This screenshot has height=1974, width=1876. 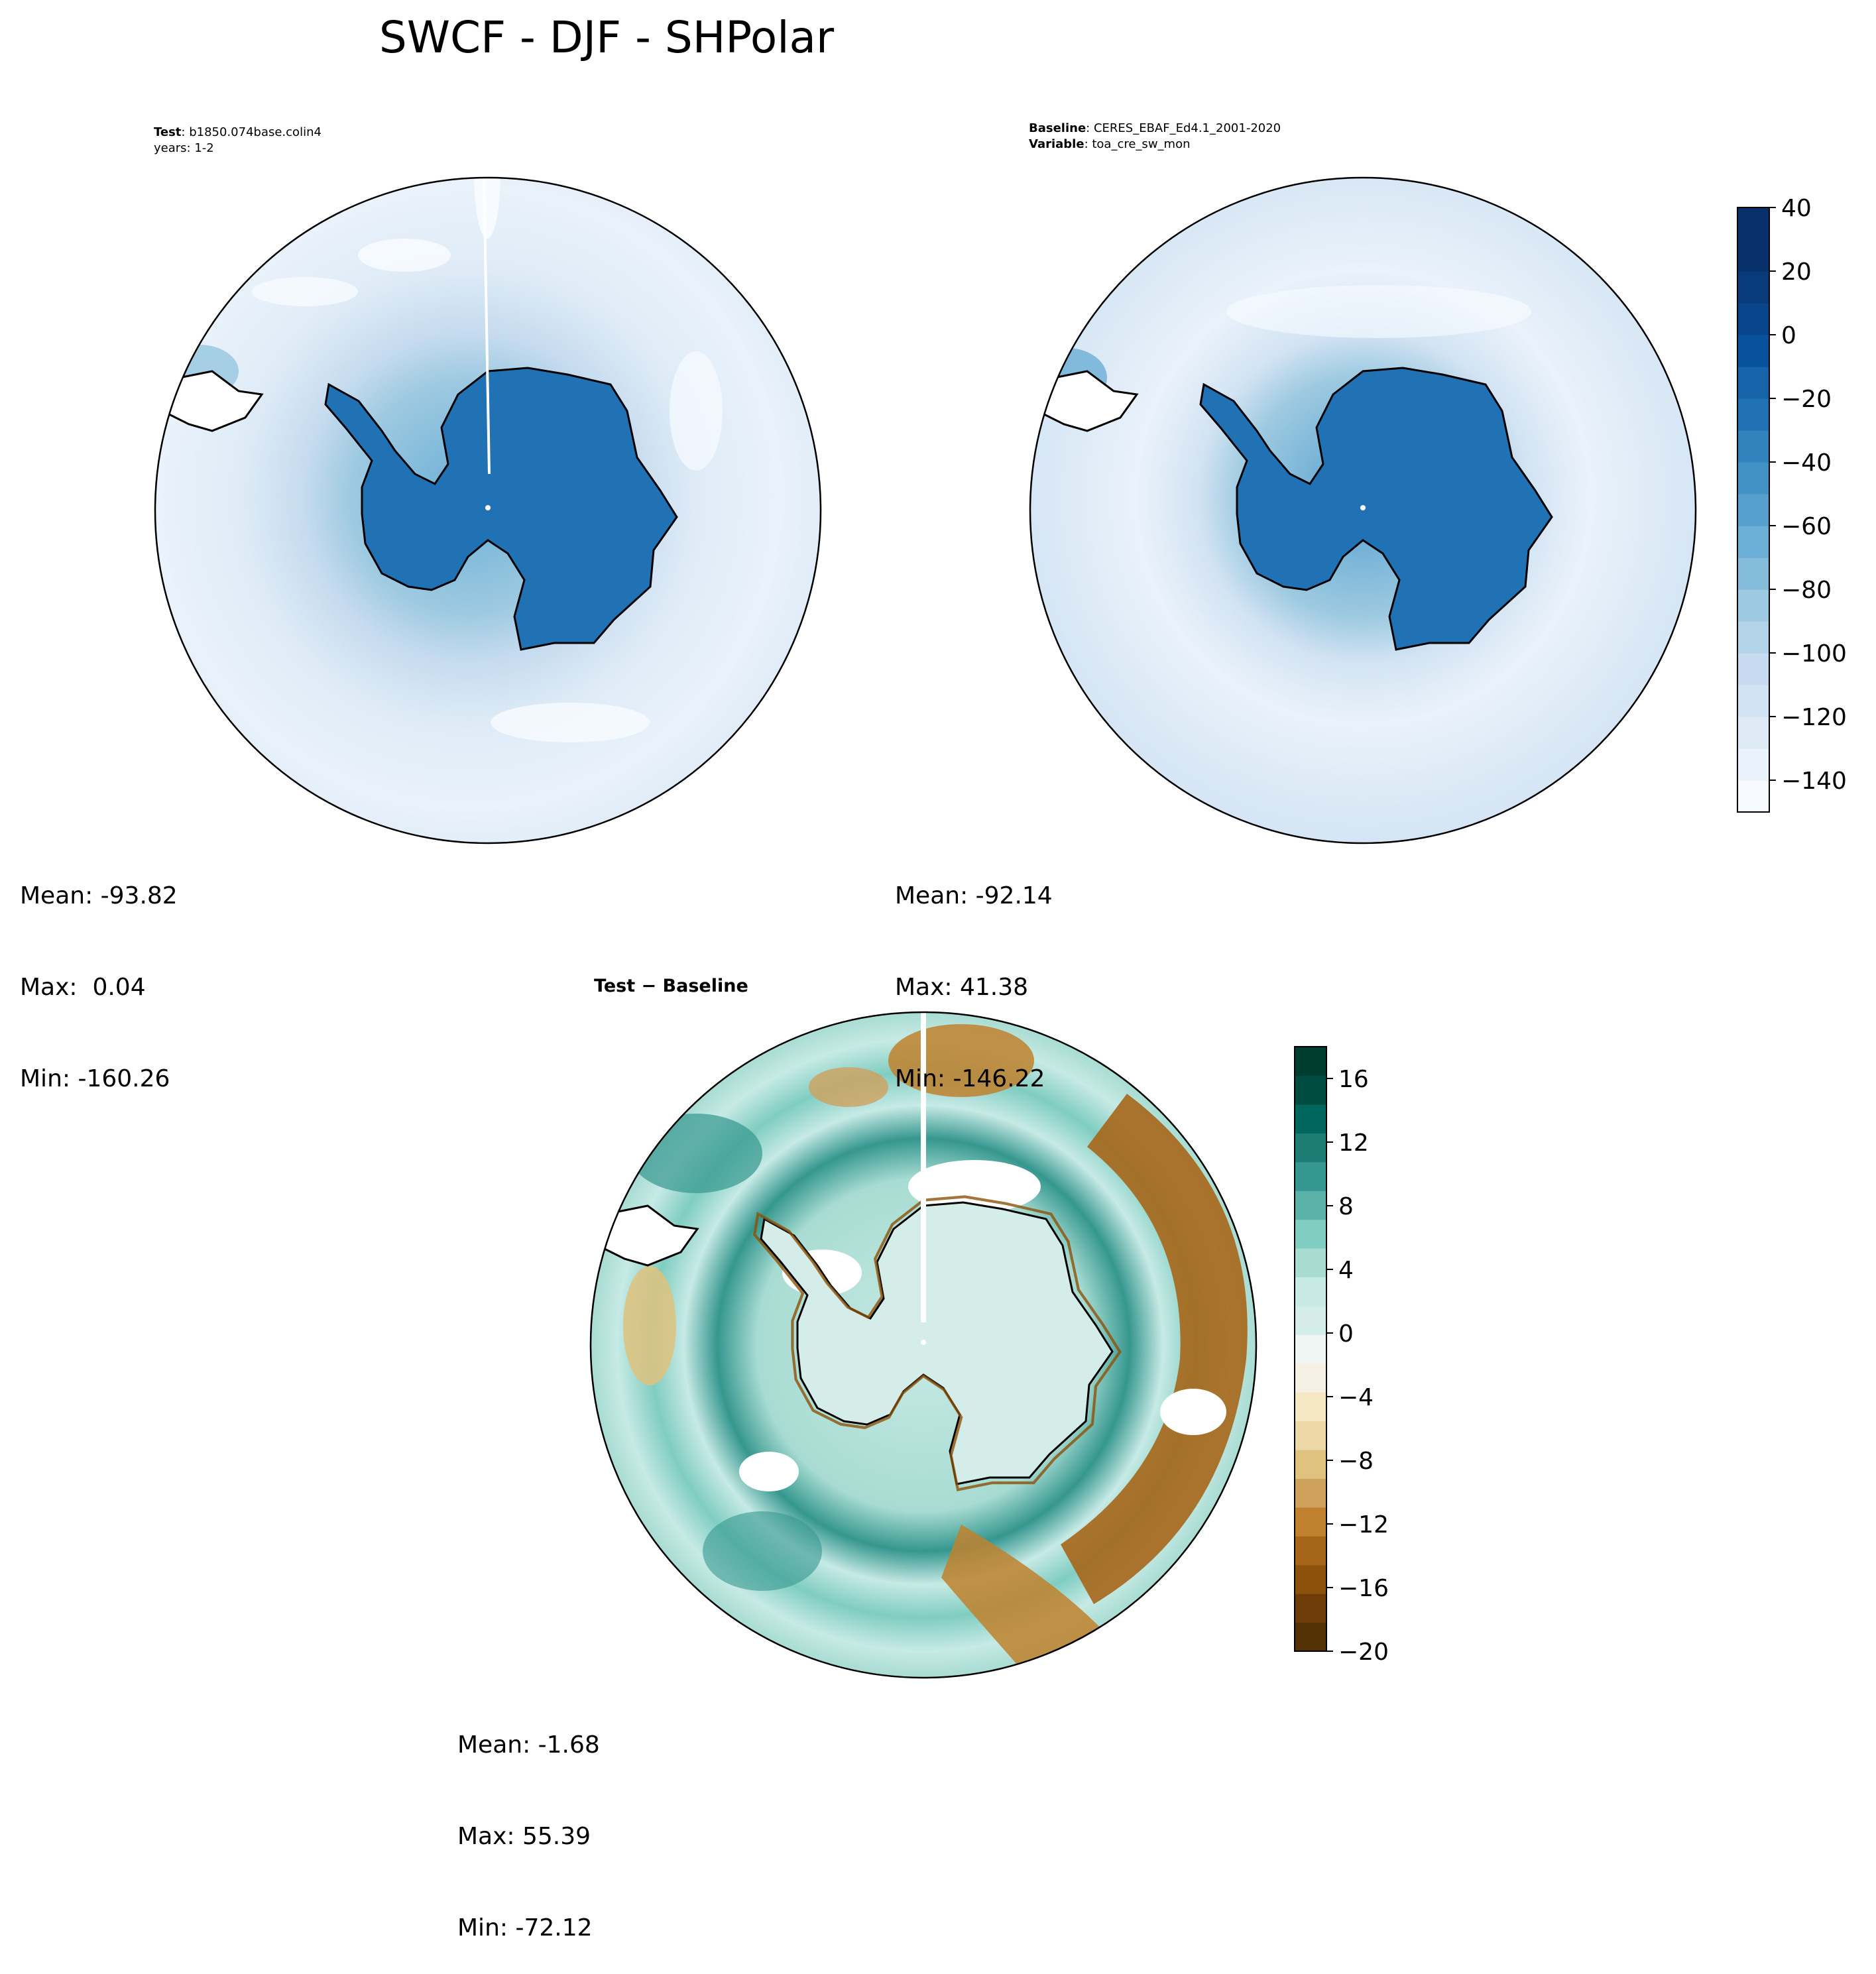 What do you see at coordinates (1346, 1206) in the screenshot?
I see `colorbar-diff-tick-label: 8` at bounding box center [1346, 1206].